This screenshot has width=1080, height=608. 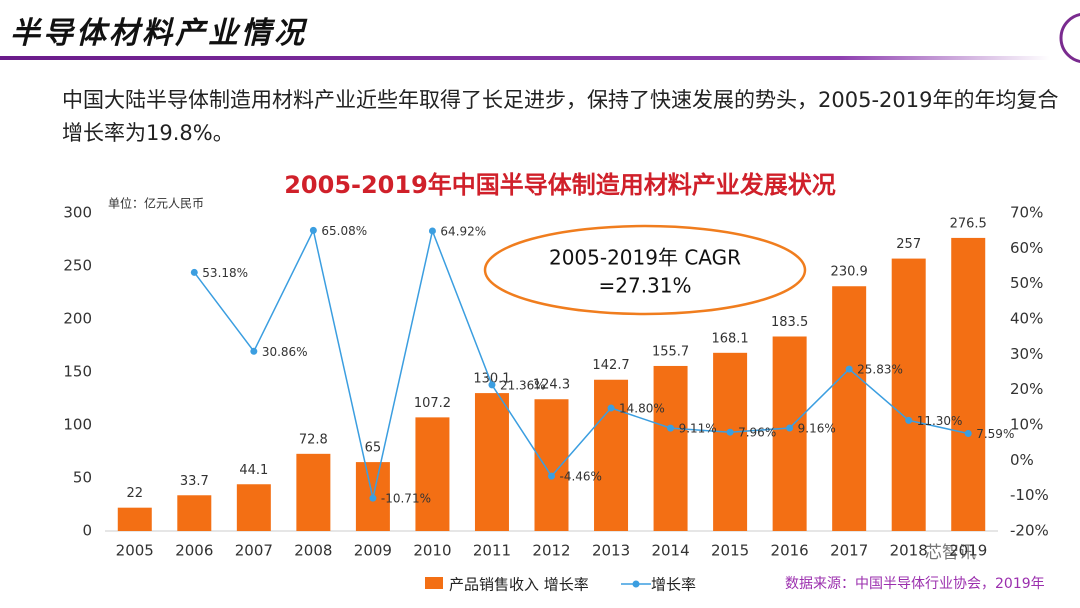 I want to click on line-value-label: 25.83%, so click(x=880, y=370).